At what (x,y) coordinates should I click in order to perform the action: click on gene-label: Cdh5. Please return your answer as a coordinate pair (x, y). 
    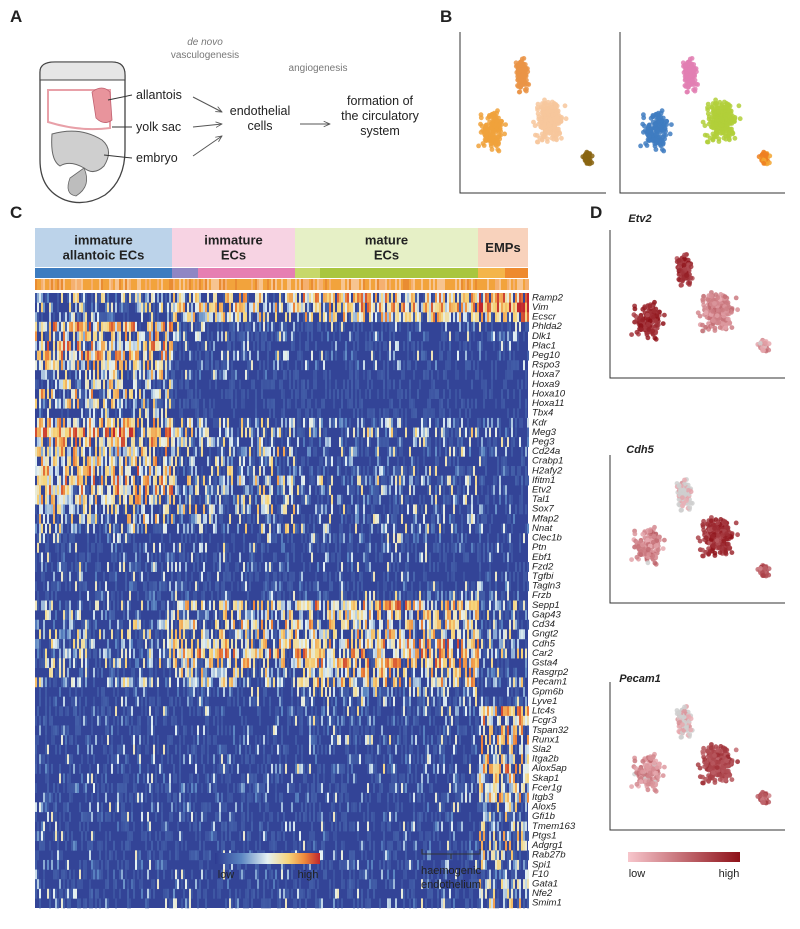
    Looking at the image, I should click on (544, 643).